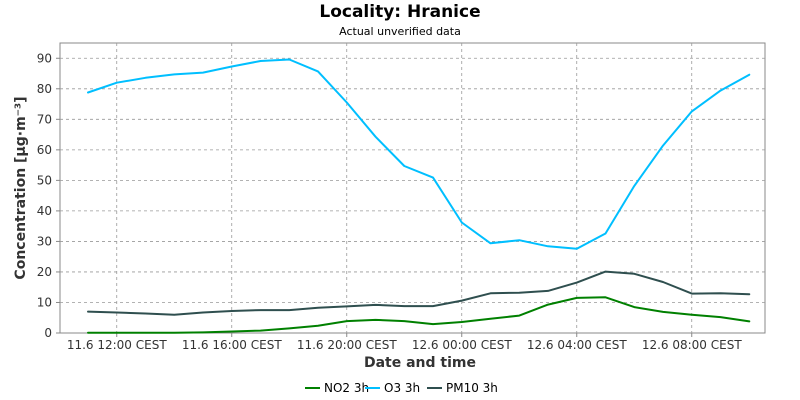 This screenshot has height=400, width=800. What do you see at coordinates (399, 12) in the screenshot?
I see `chart-title: Locality: Hranice` at bounding box center [399, 12].